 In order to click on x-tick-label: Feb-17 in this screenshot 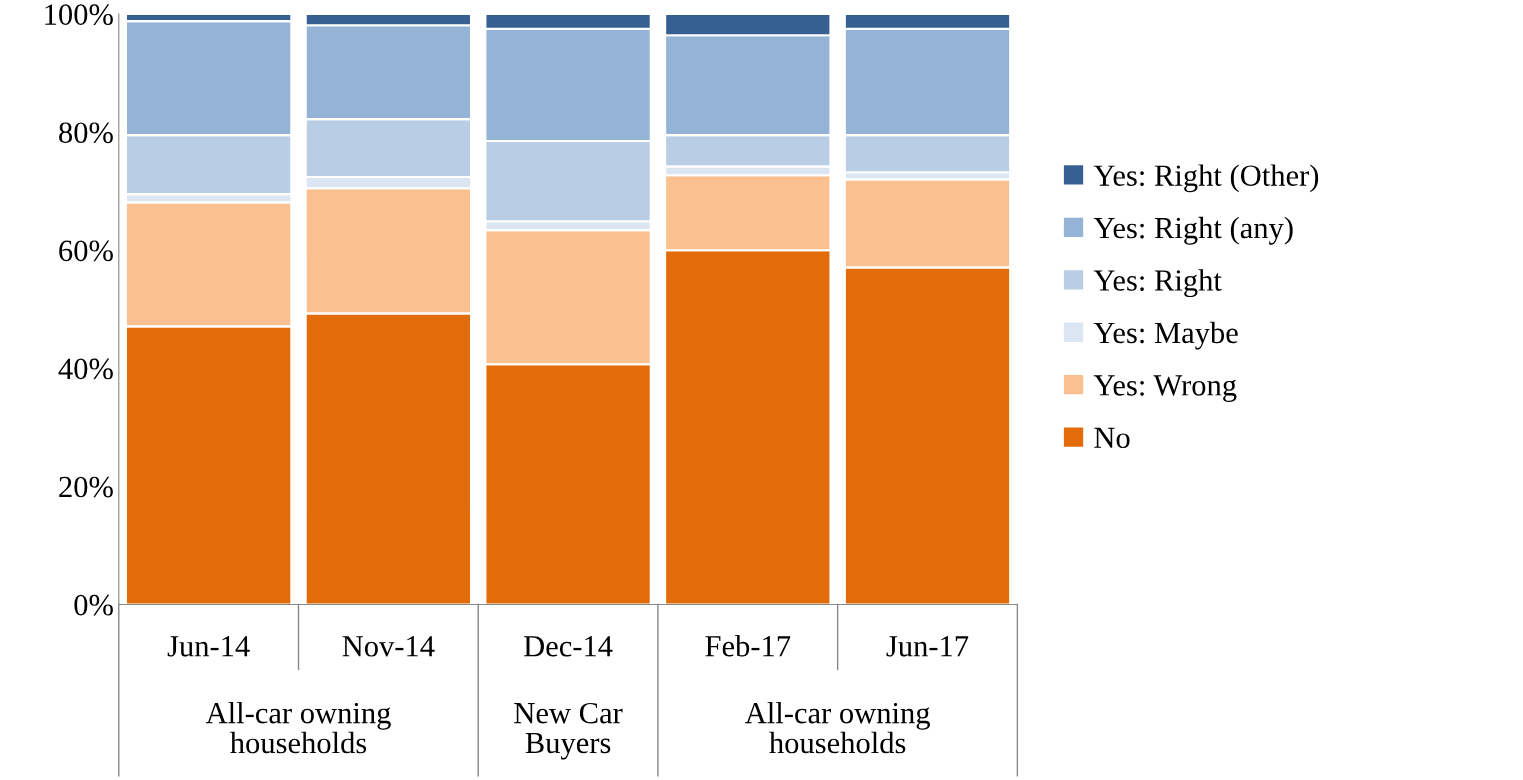, I will do `click(748, 646)`.